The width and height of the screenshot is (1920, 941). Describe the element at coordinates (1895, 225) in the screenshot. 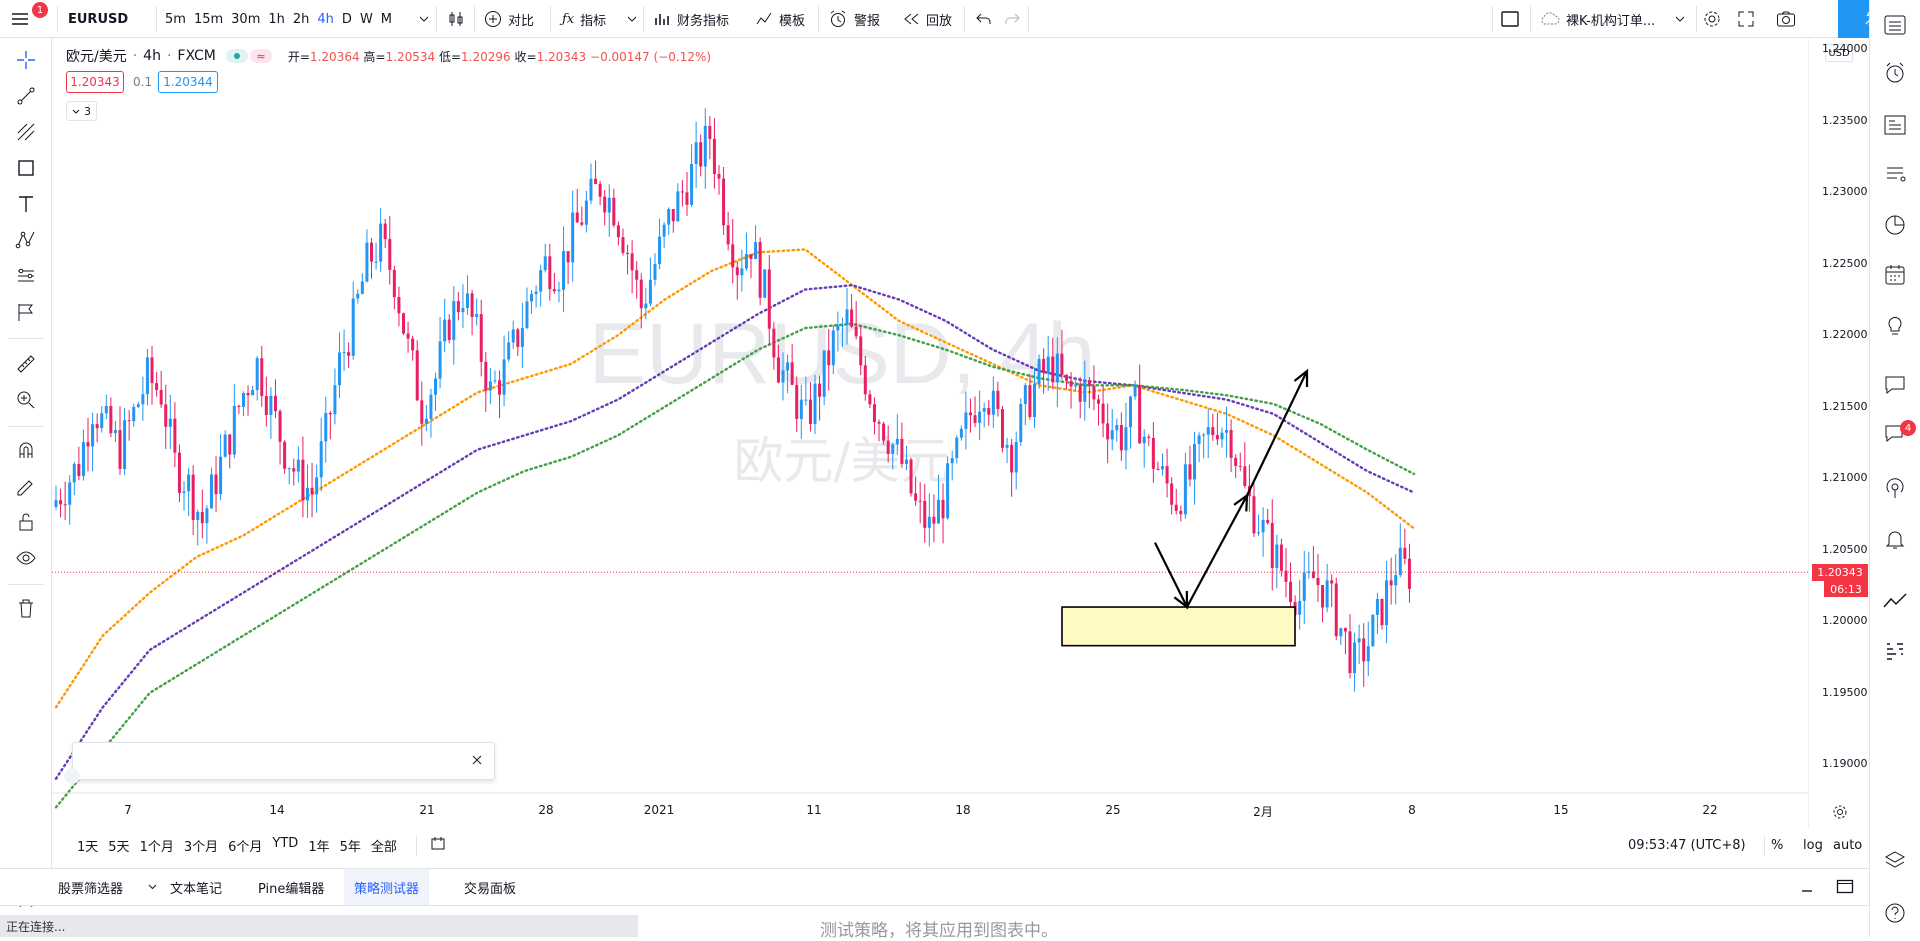

I see `hotlist-button` at that location.